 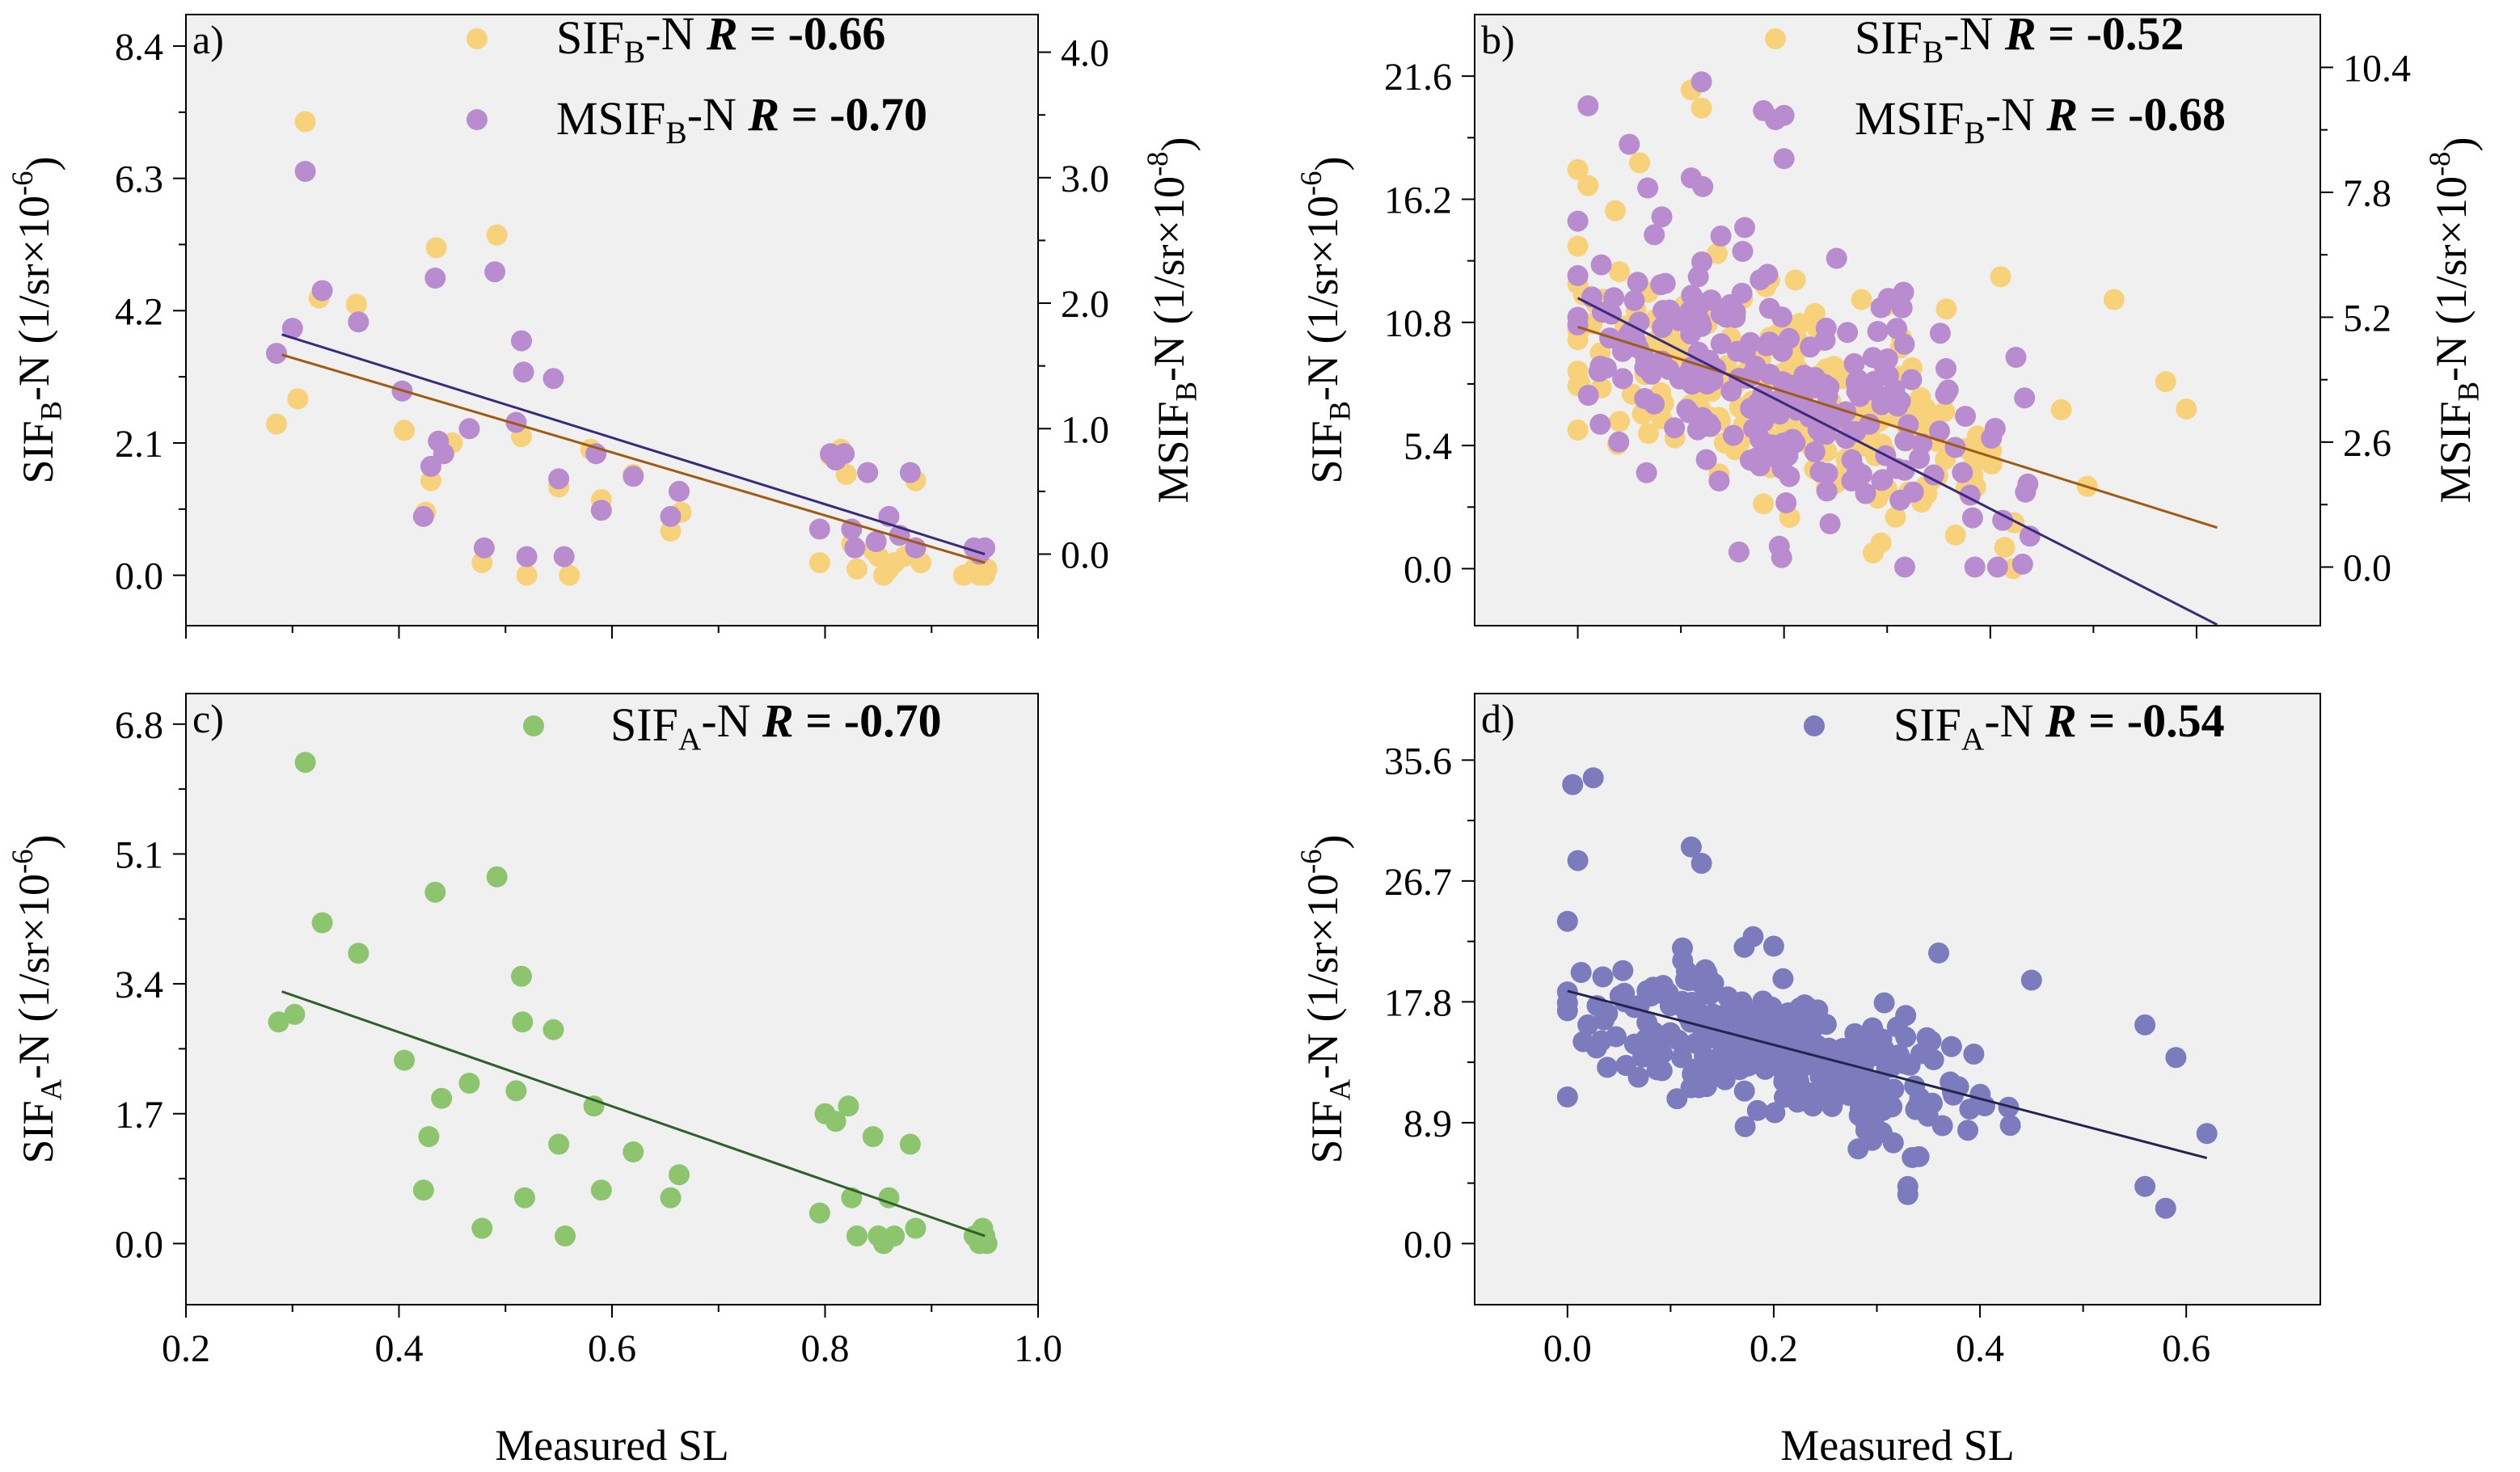 I want to click on legend-text-a-1-r-label: R, so click(x=763, y=115).